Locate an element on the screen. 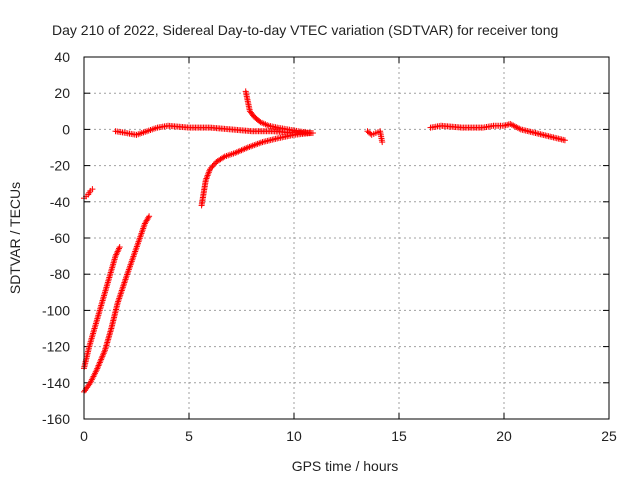 Image resolution: width=640 pixels, height=480 pixels. series-main-band is located at coordinates (214, 130).